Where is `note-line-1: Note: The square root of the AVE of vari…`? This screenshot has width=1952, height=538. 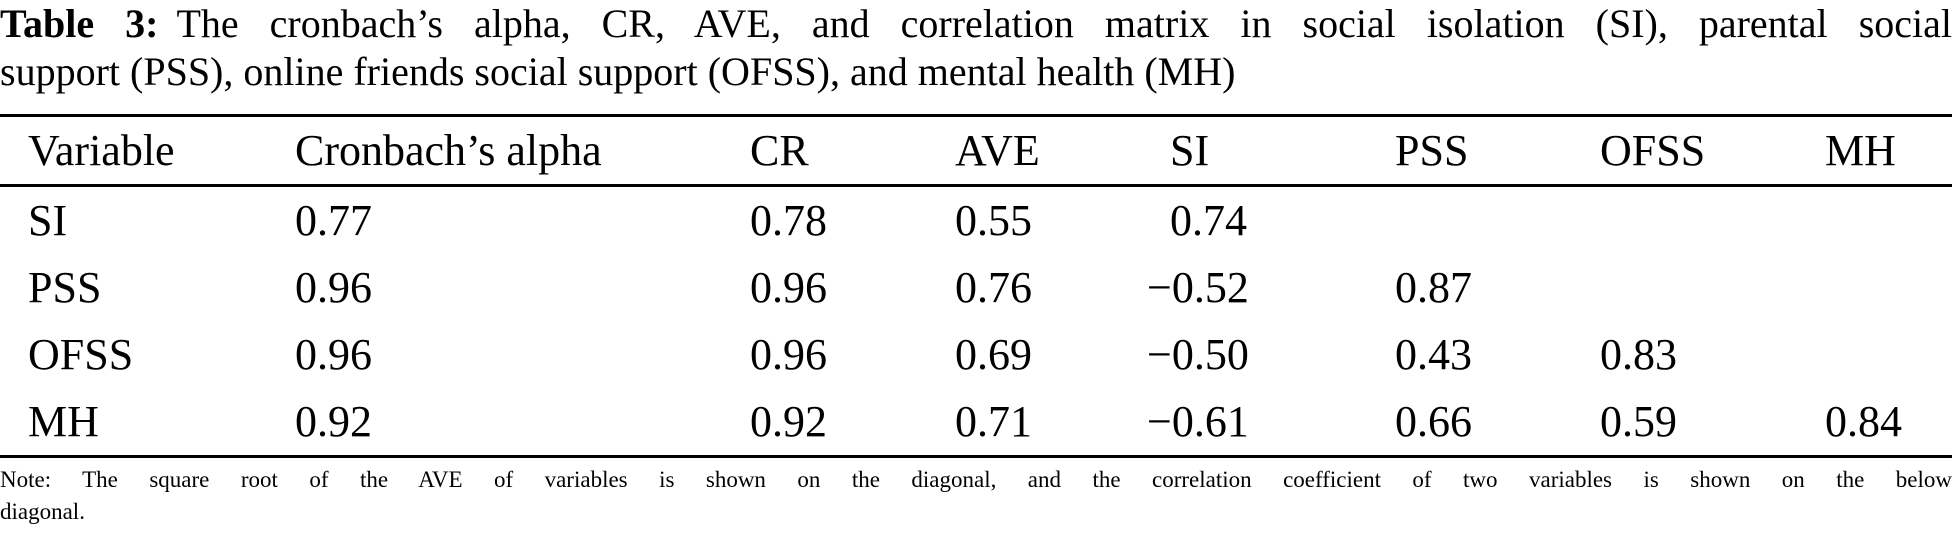
note-line-1: Note: The square root of the AVE of vari… is located at coordinates (976, 479).